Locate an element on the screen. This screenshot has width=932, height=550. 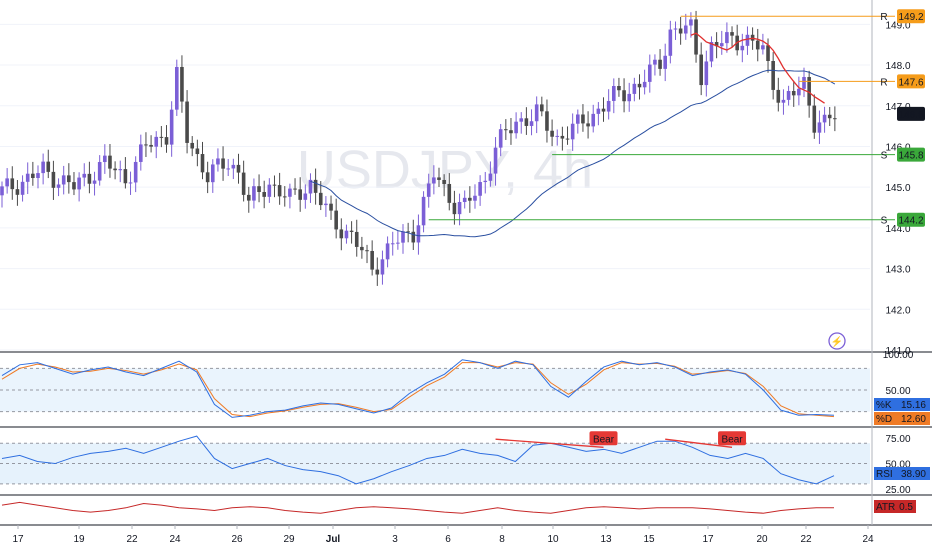
rsi-tick-label: 50.00 is located at coordinates (897, 465).